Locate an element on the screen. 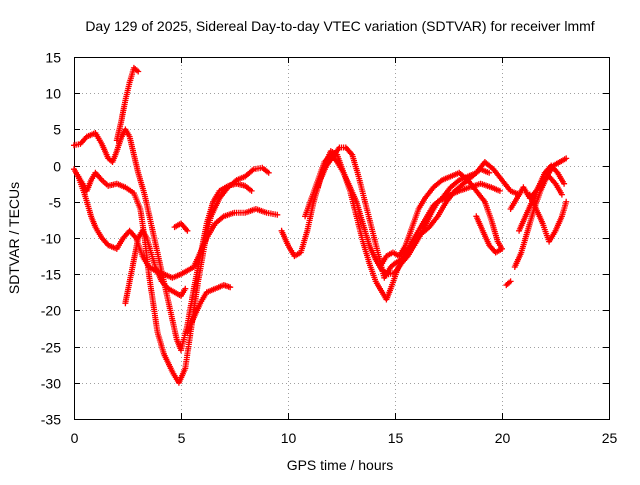 This screenshot has width=640, height=485. y-tick-label: -35 is located at coordinates (51, 420).